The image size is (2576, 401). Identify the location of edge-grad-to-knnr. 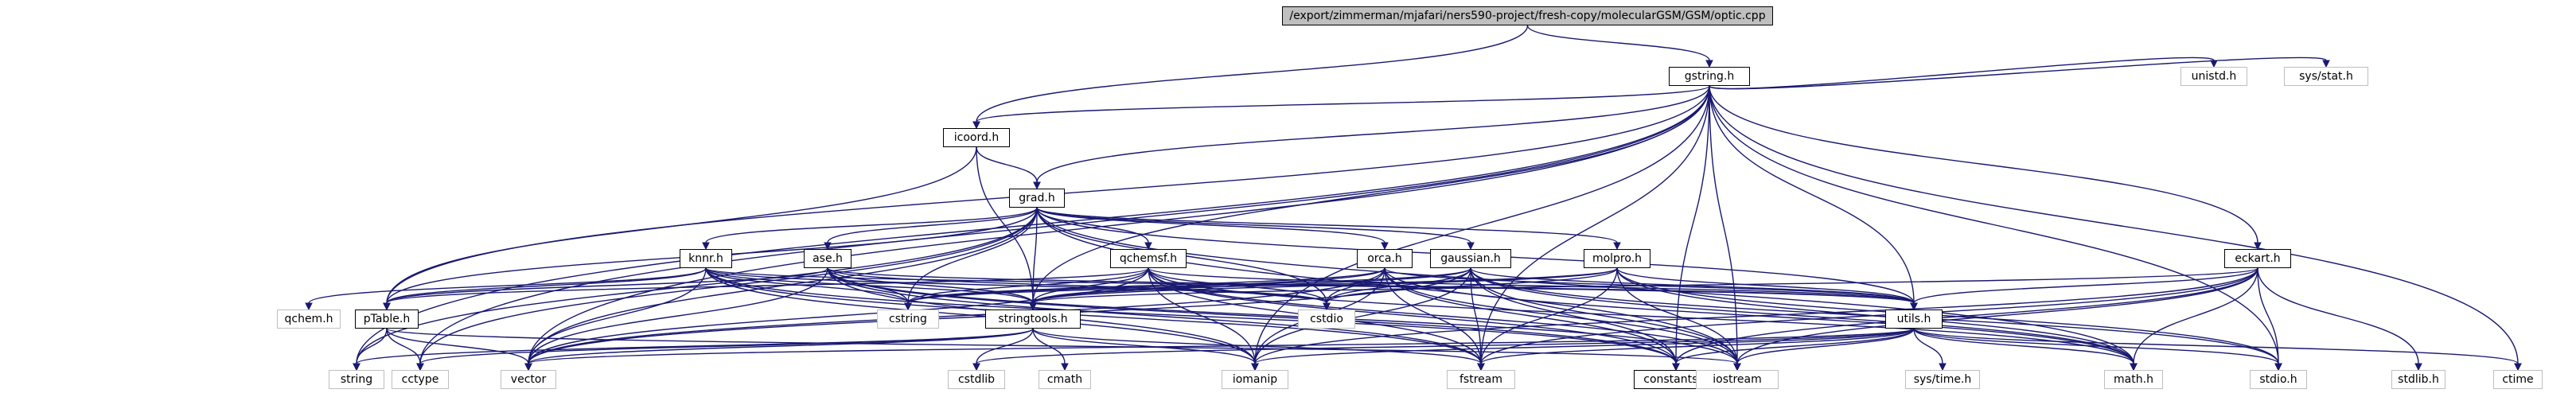
(872, 225).